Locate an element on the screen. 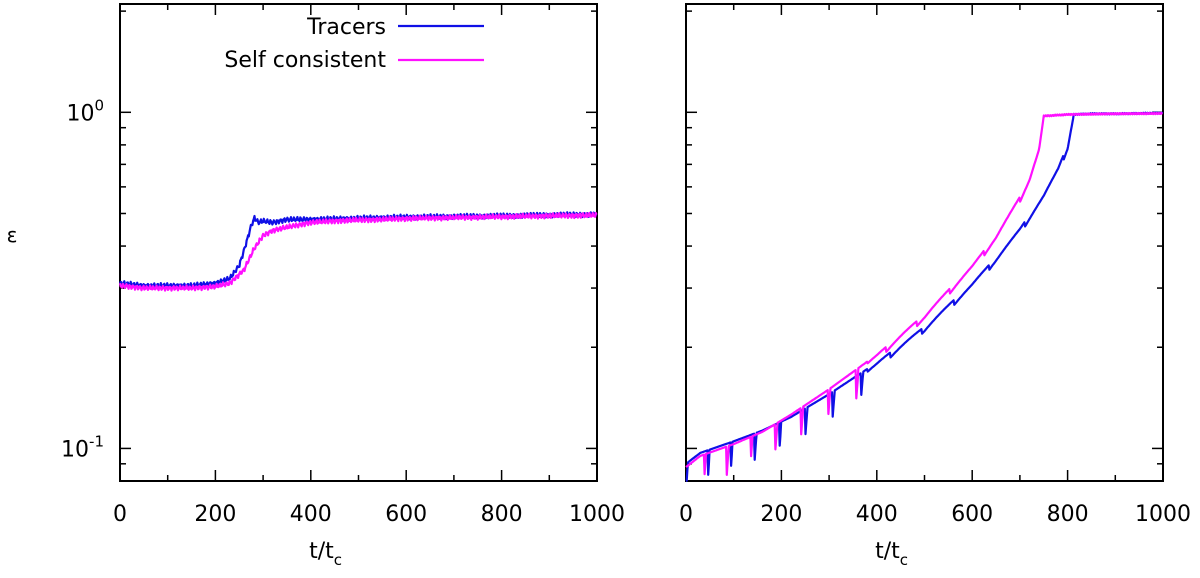 The image size is (1200, 578). right-x-axis-label-sub: c is located at coordinates (904, 560).